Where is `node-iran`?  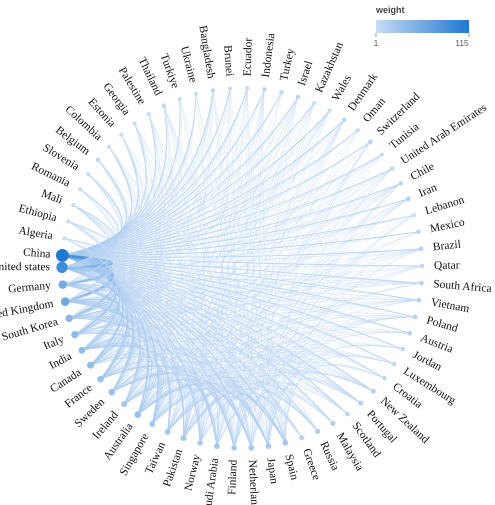
node-iran is located at coordinates (408, 199).